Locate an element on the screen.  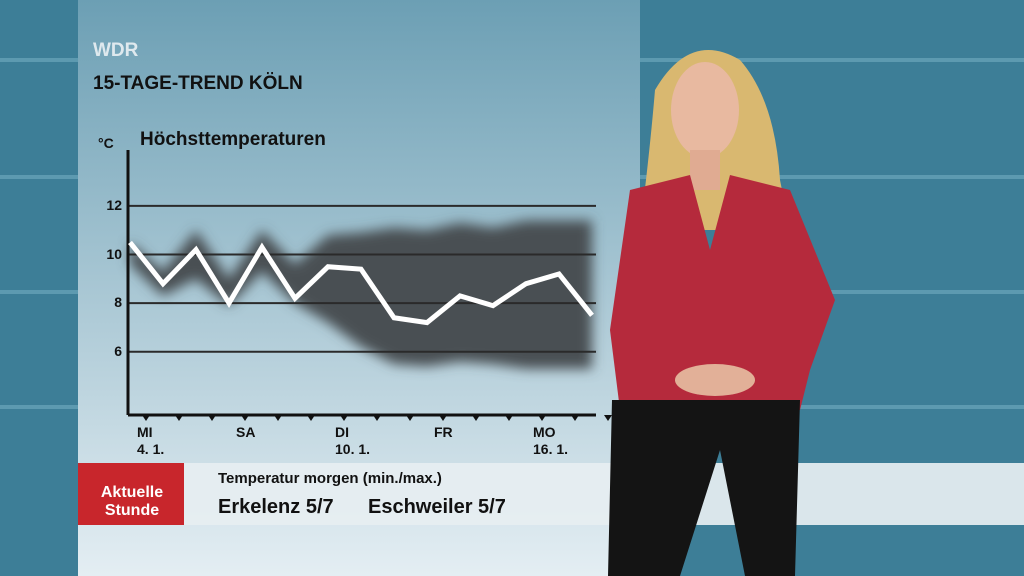
y-tick-label: 8 is located at coordinates (118, 302).